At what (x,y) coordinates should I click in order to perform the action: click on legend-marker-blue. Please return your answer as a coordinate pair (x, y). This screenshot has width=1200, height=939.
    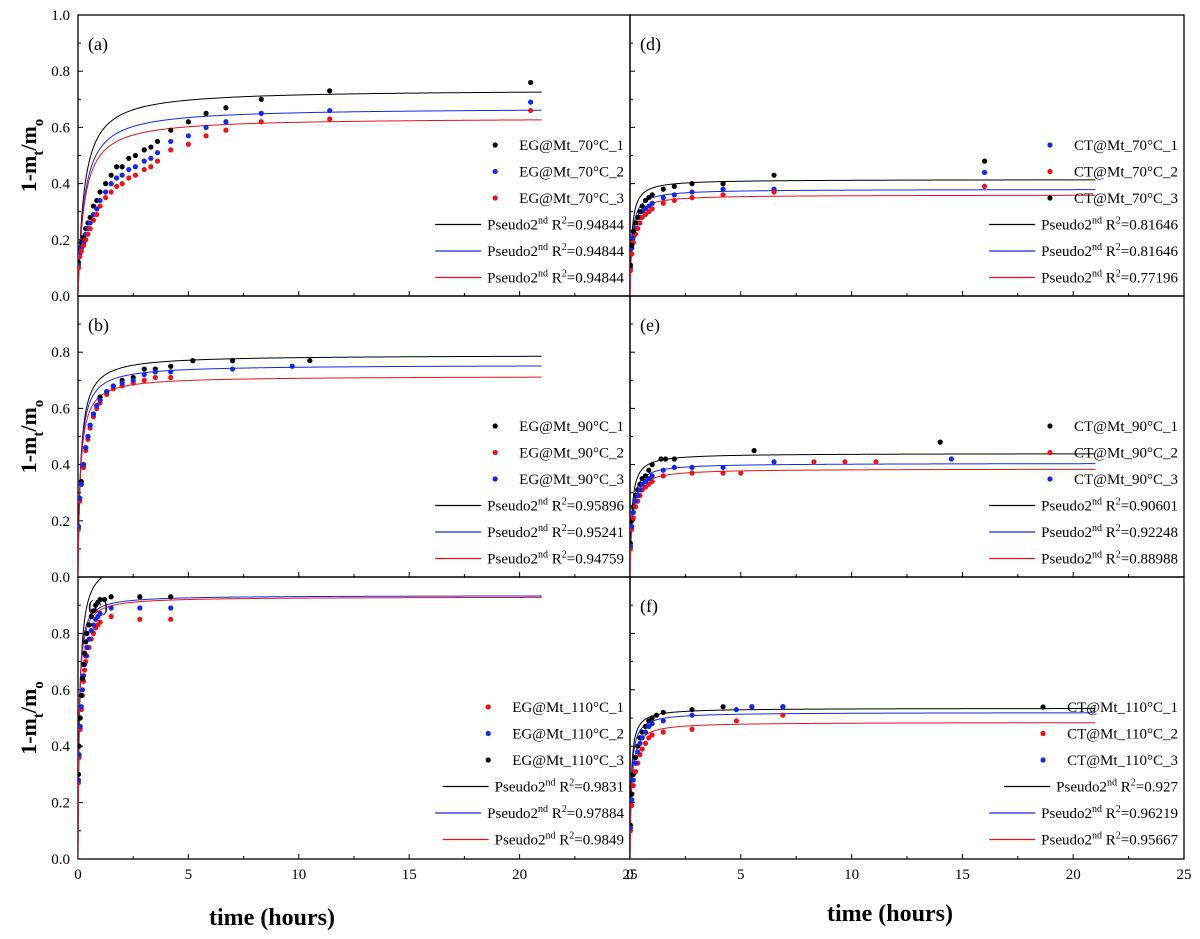
    Looking at the image, I should click on (1043, 760).